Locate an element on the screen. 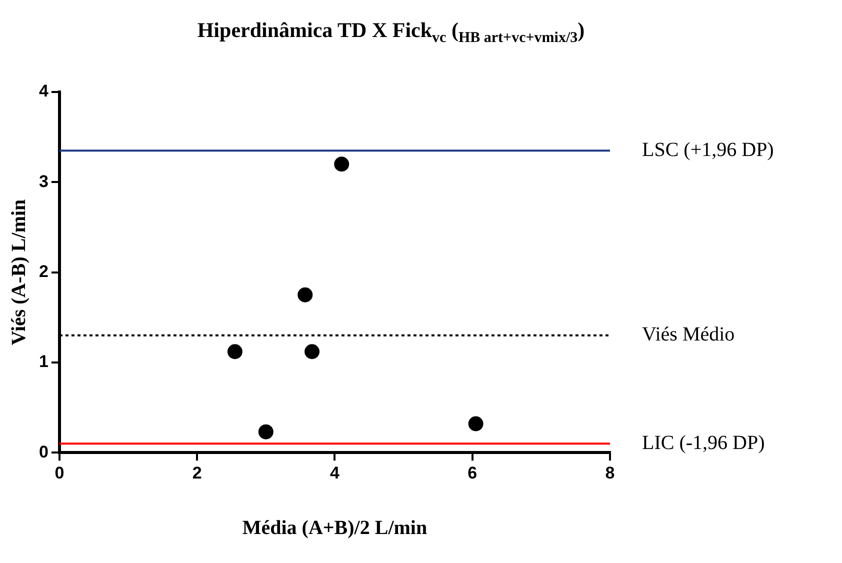  y-tick-label: 4 is located at coordinates (43, 91).